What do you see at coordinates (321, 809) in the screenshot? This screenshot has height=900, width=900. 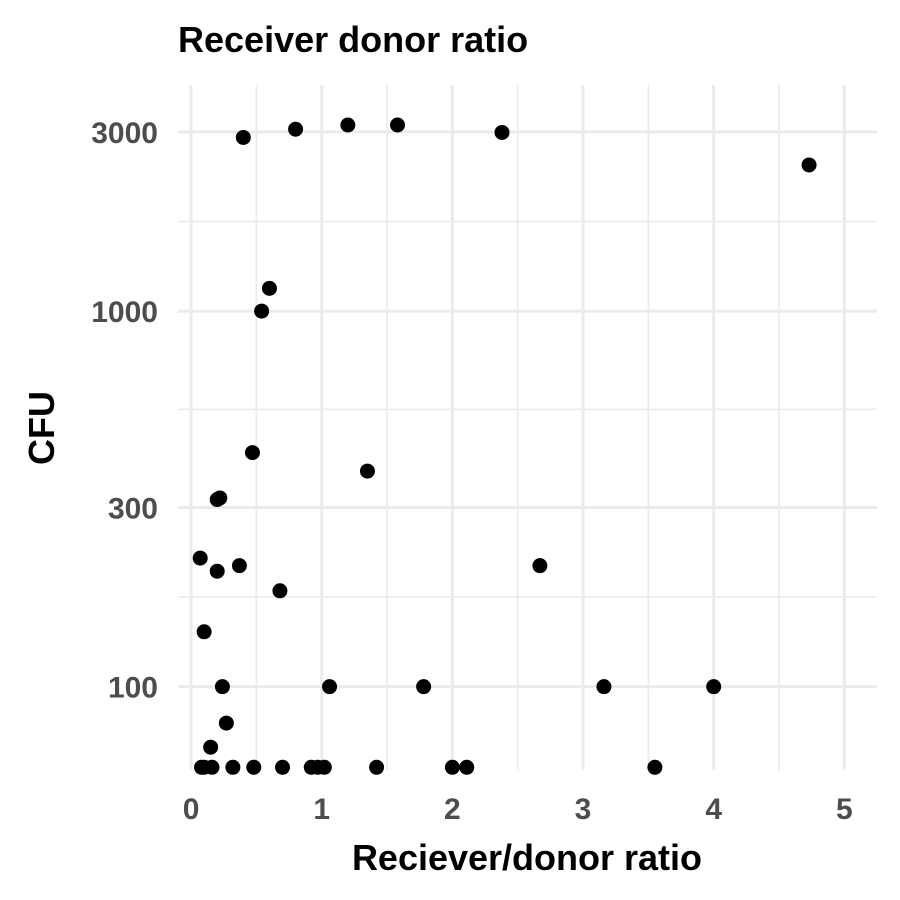 I see `x-tick-label: 1` at bounding box center [321, 809].